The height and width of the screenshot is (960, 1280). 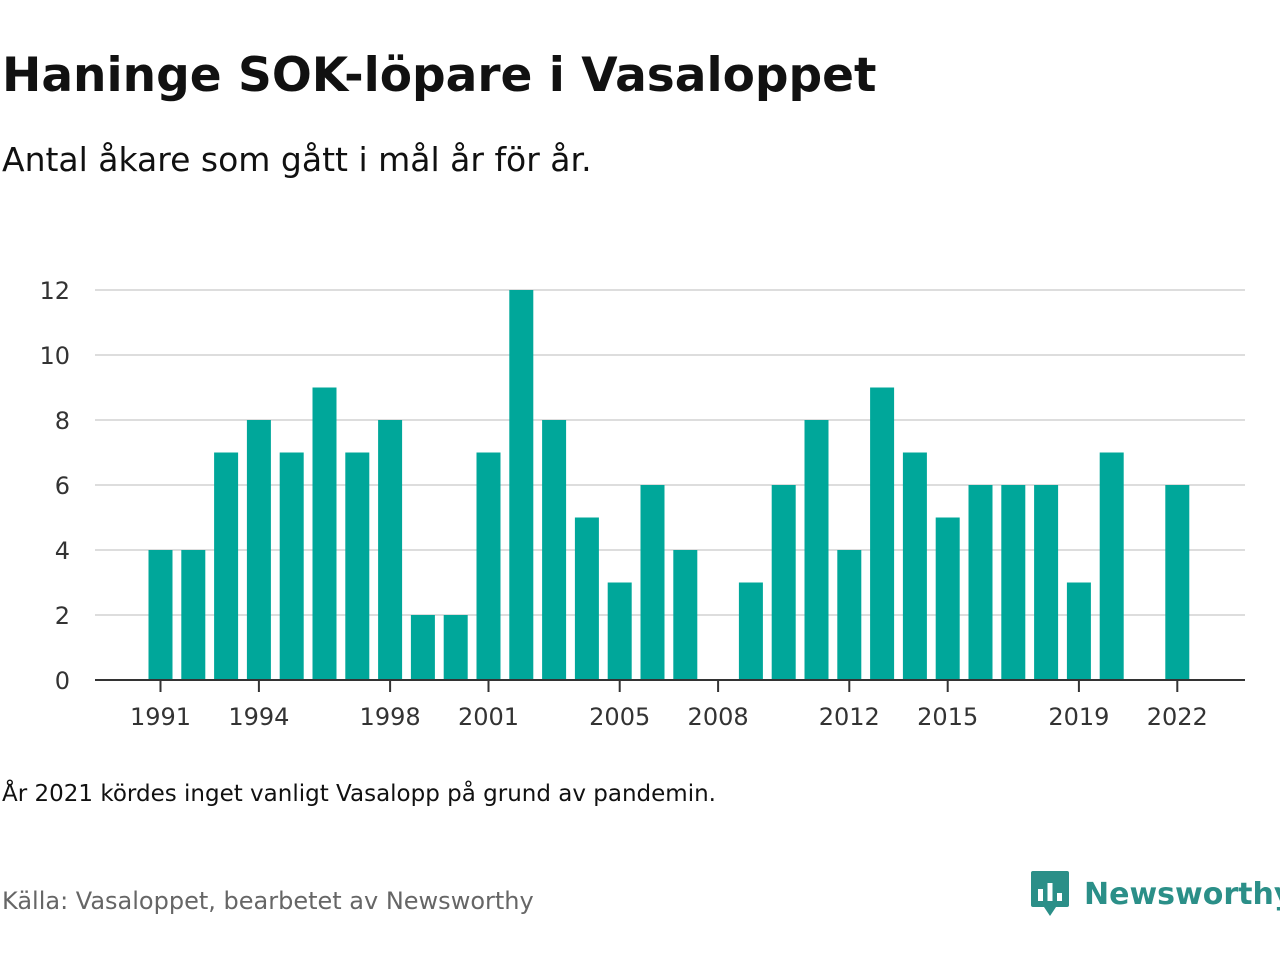 What do you see at coordinates (669, 717) in the screenshot?
I see `x-axis-labels: 1991 1994 1998 2001 2005 2008 2012 2015 2019 2022` at bounding box center [669, 717].